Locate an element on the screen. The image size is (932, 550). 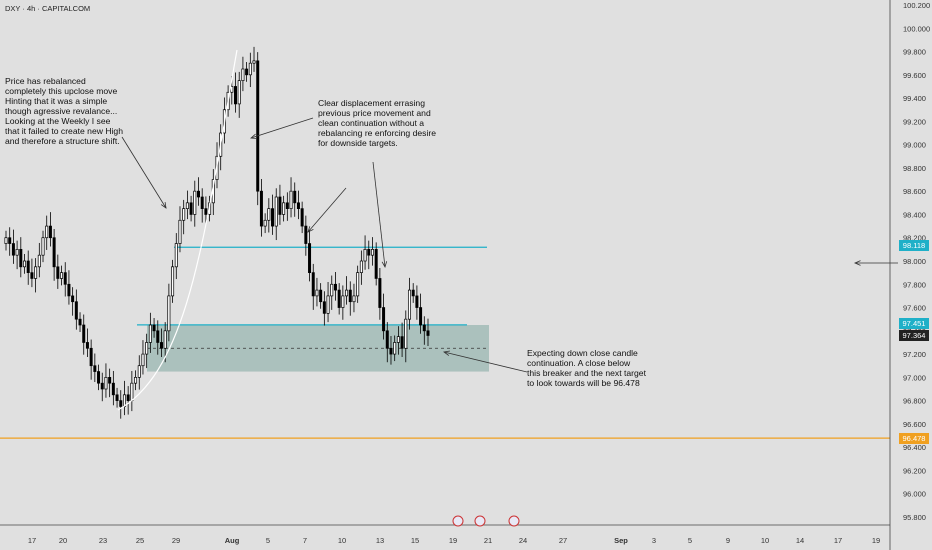
y-tick-label: 98.600 is located at coordinates (914, 191).